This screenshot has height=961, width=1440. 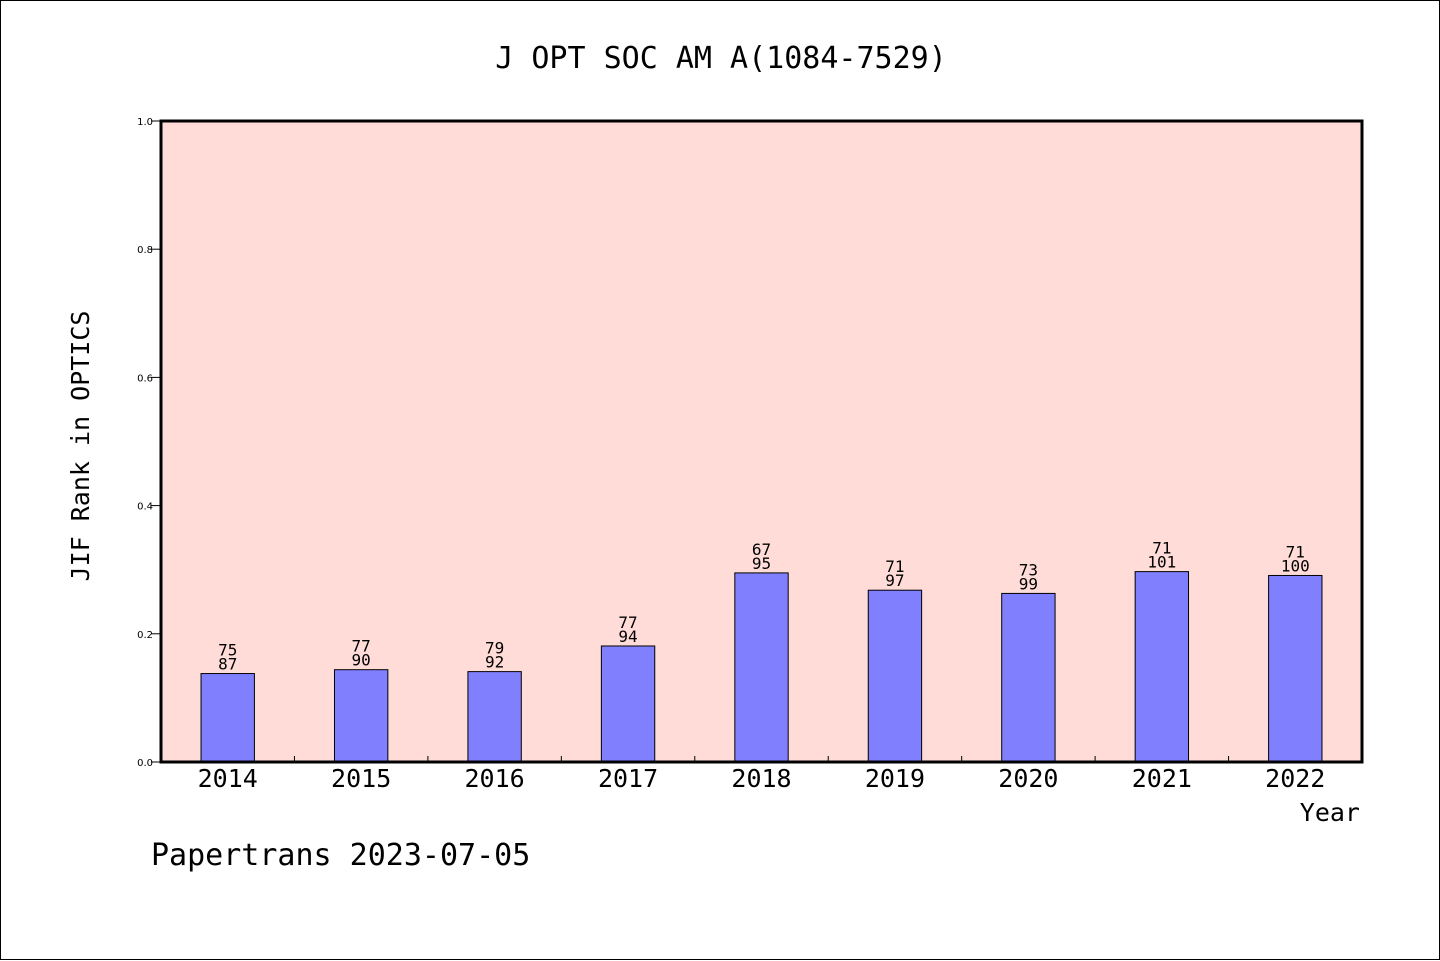 I want to click on y-tick-label: 0.8, so click(x=145, y=250).